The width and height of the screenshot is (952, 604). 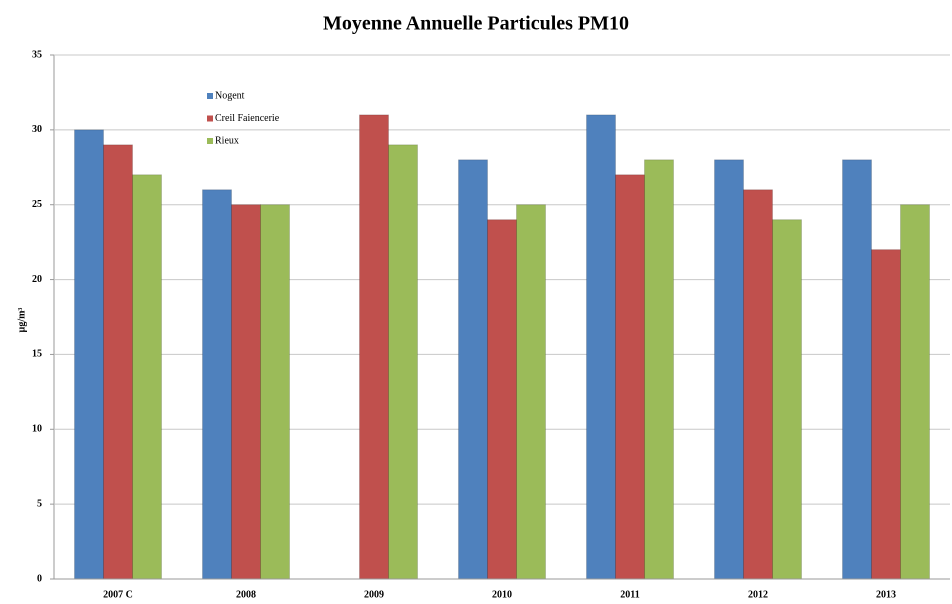 What do you see at coordinates (758, 594) in the screenshot?
I see `x-tick-label: 2012` at bounding box center [758, 594].